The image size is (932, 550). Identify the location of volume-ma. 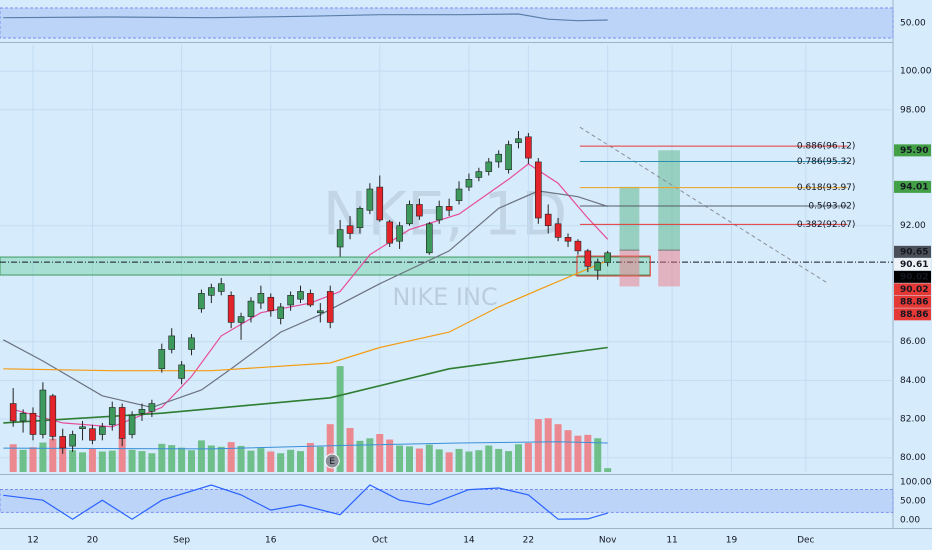
(305, 445).